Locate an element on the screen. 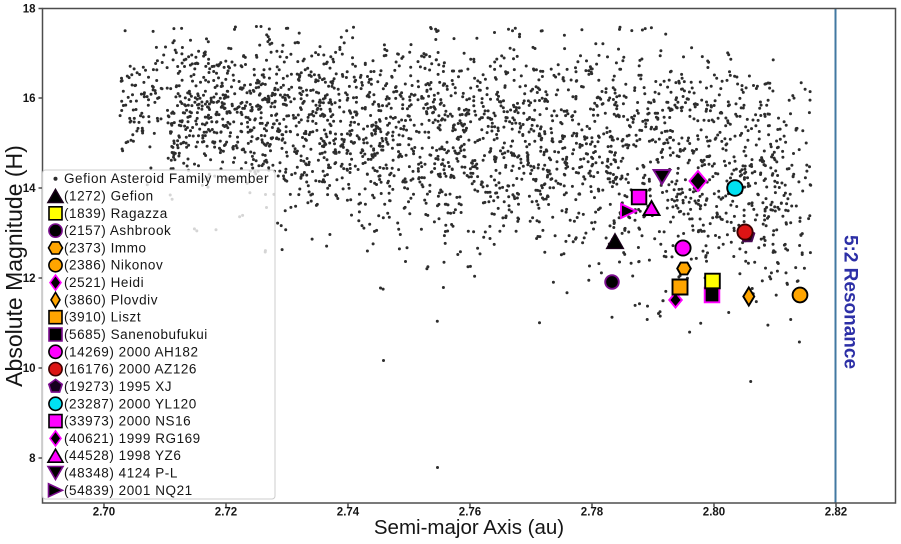 This screenshot has width=901, height=544. svg-text: (54839) 2001 NQ21 is located at coordinates (128, 490).